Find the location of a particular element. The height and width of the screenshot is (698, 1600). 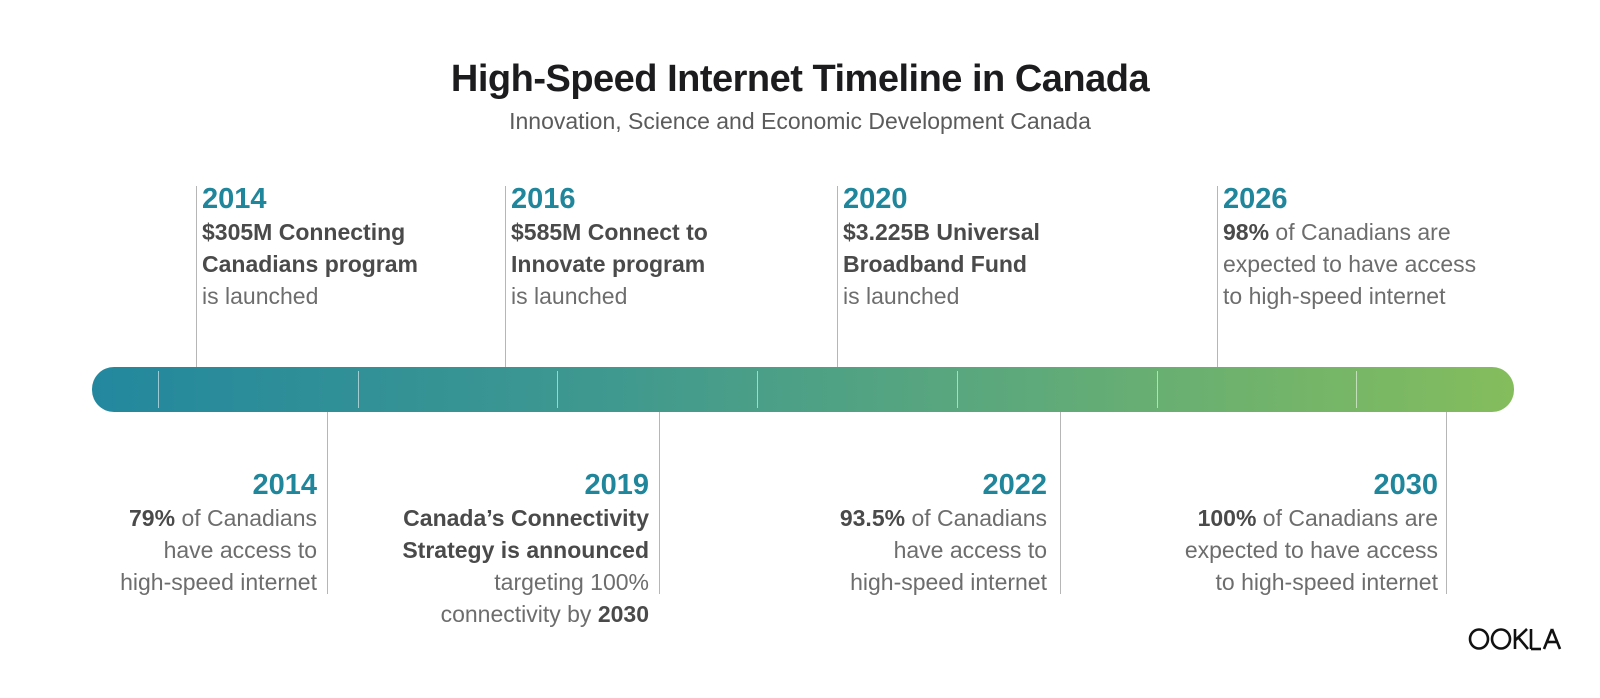

event-year: 2022 is located at coordinates (1014, 485).